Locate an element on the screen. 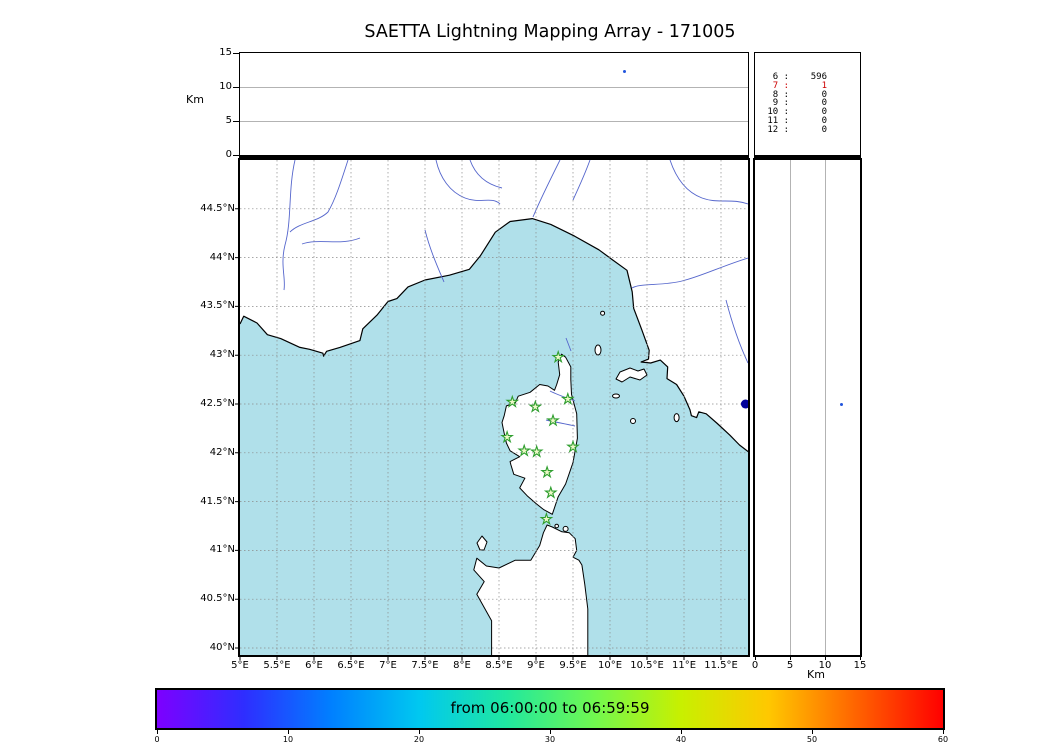 The image size is (1050, 750). longitude-axis-ticks is located at coordinates (480, 657).